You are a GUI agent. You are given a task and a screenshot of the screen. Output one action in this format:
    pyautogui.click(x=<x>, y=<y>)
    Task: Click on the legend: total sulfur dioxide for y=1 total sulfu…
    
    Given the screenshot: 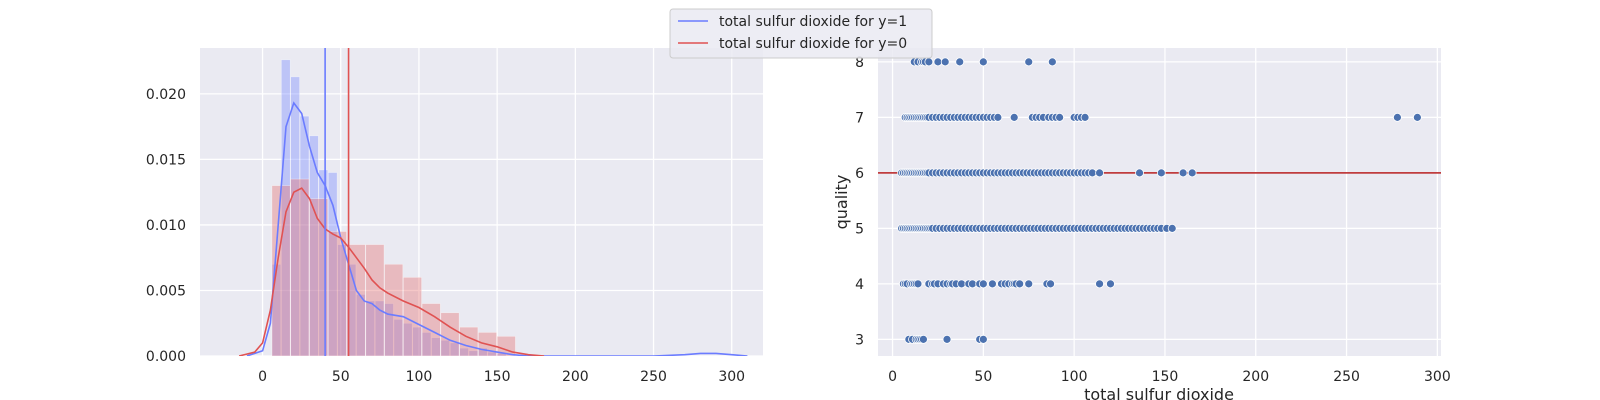 What is the action you would take?
    pyautogui.click(x=801, y=33)
    